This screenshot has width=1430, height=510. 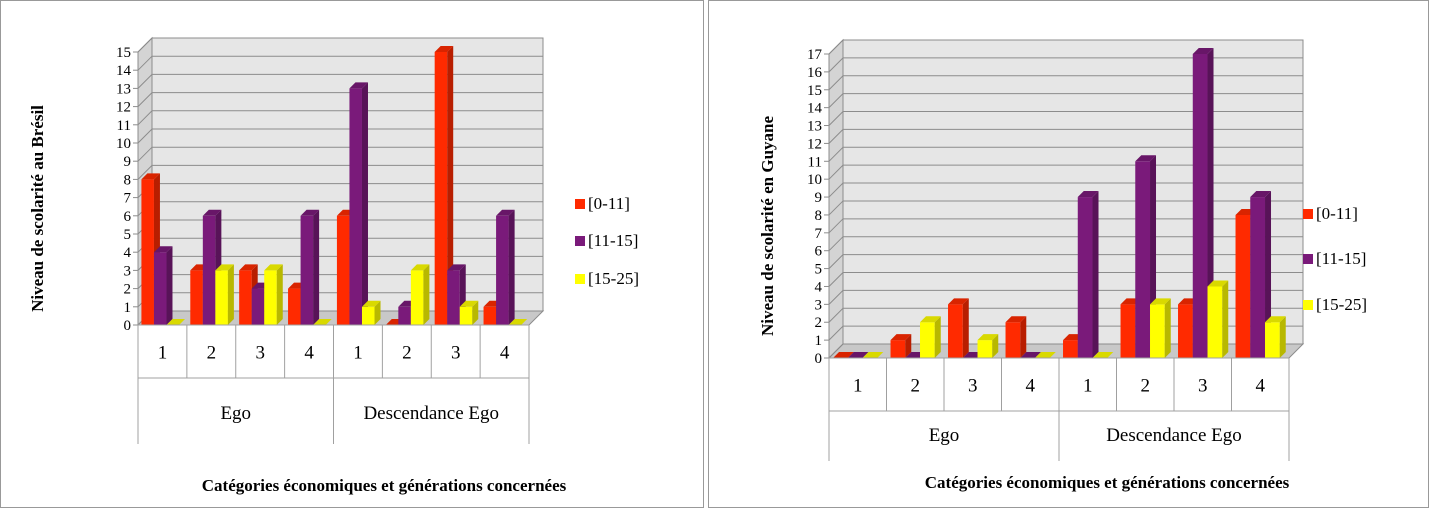 What do you see at coordinates (607, 241) in the screenshot?
I see `legend: [0-11] [11-15] [15-25]` at bounding box center [607, 241].